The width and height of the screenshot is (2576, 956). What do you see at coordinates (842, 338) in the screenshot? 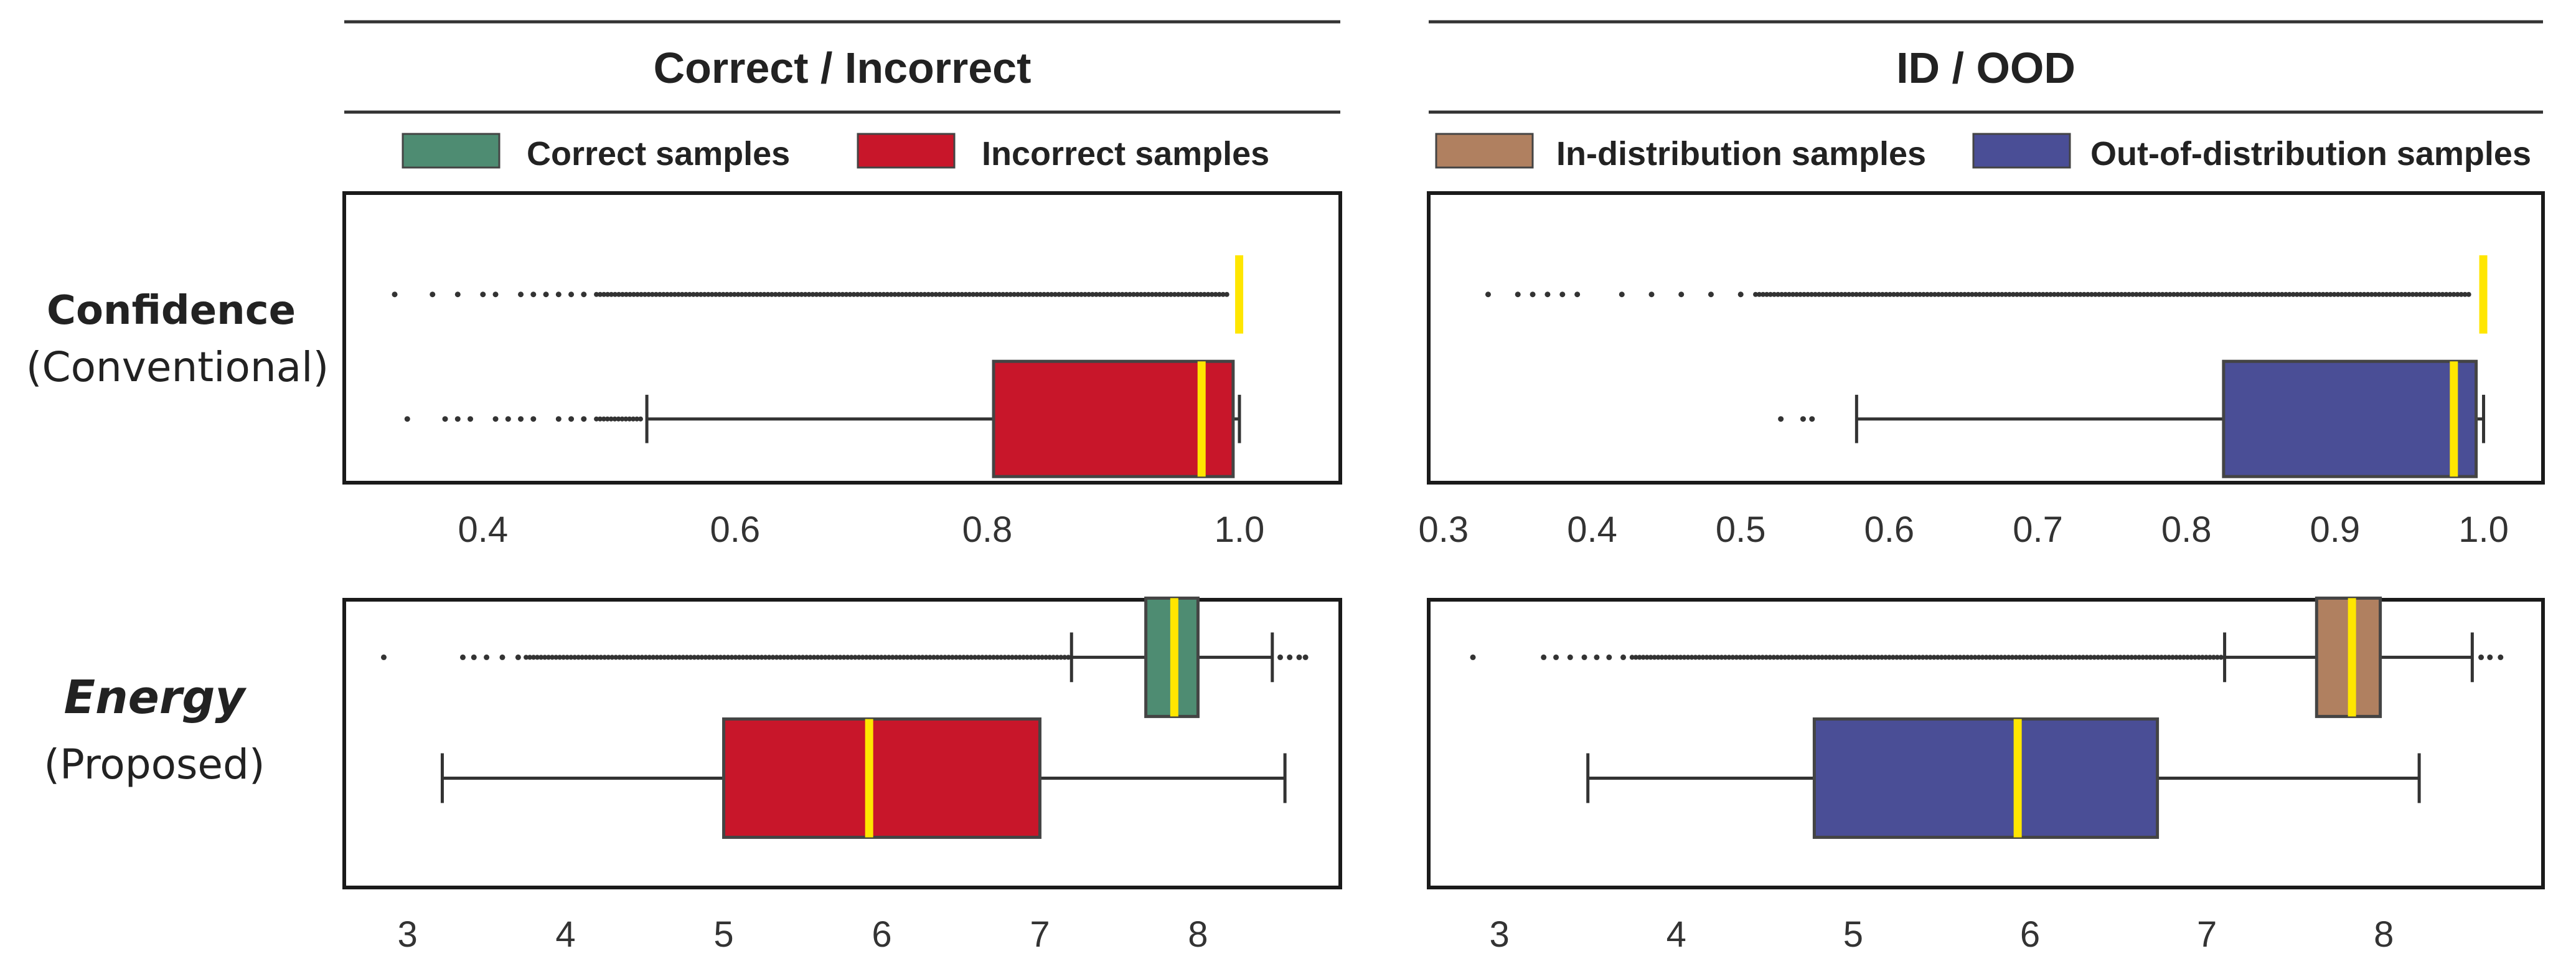
I see `plot-frame` at bounding box center [842, 338].